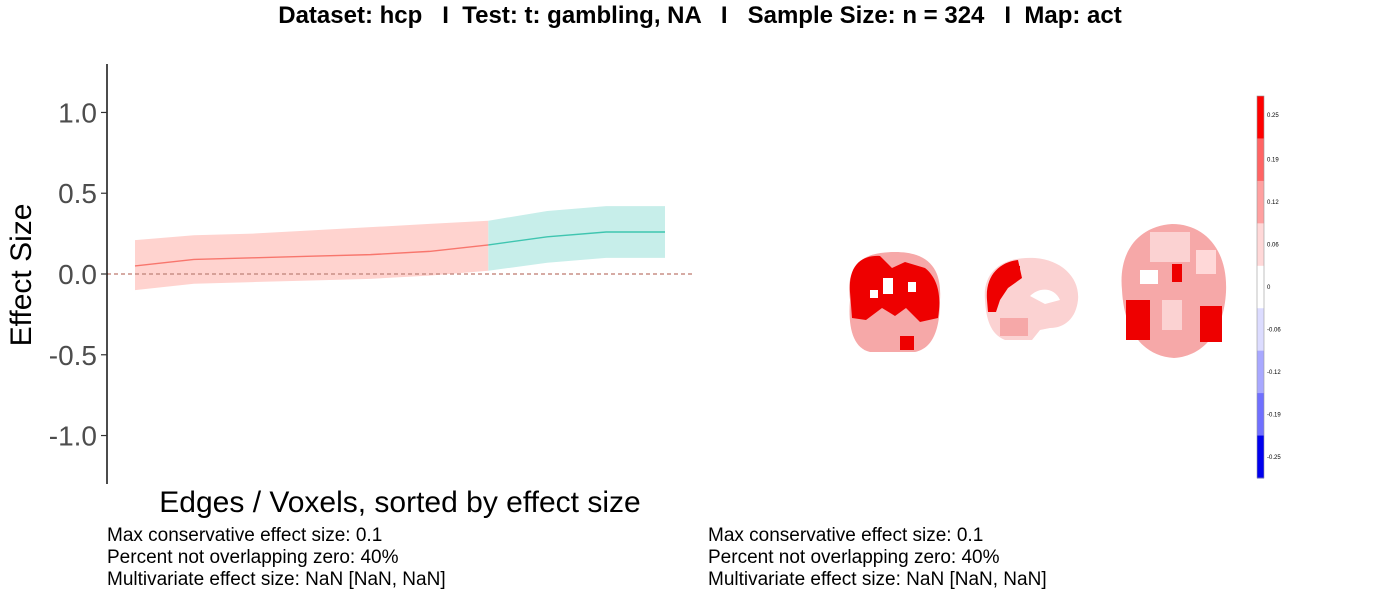  Describe the element at coordinates (1273, 161) in the screenshot. I see `colorbar-label: 0.19` at that location.